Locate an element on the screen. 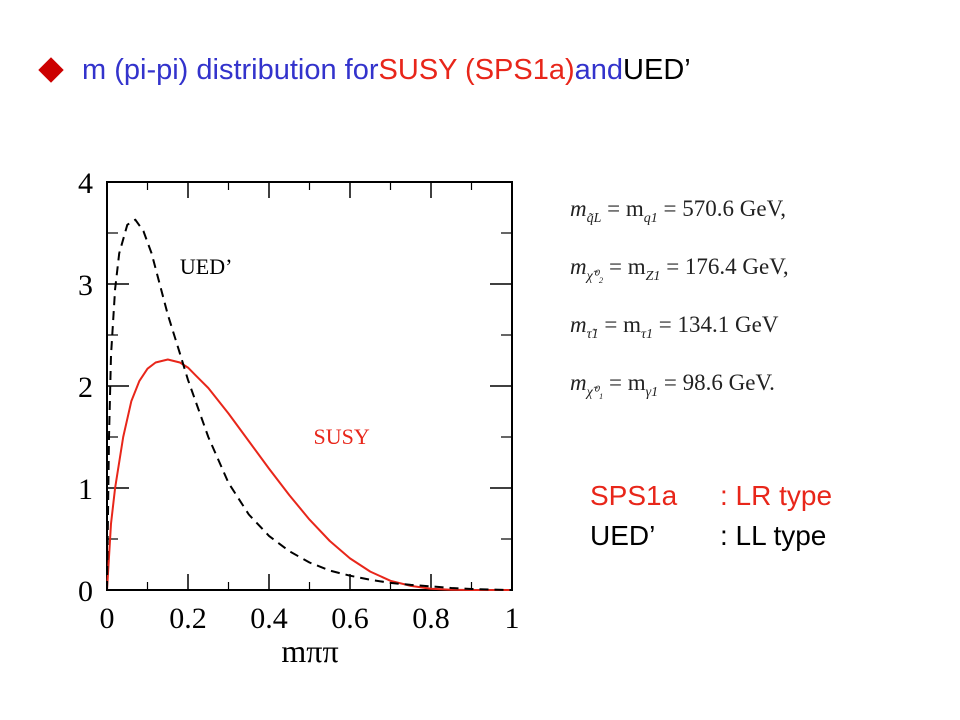  note-ued-type: : LL type is located at coordinates (773, 535).